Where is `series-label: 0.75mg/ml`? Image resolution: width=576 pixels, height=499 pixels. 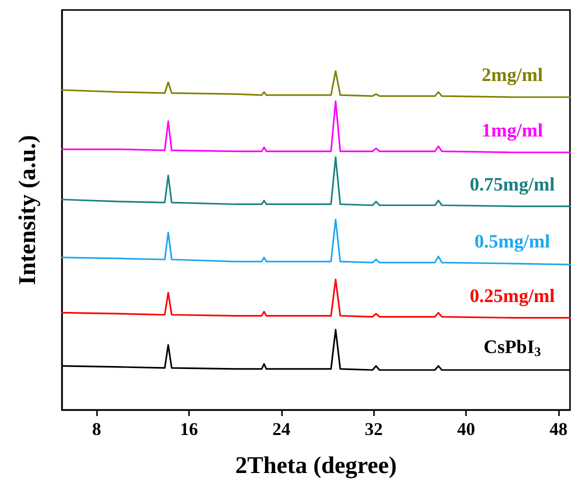 series-label: 0.75mg/ml is located at coordinates (512, 185).